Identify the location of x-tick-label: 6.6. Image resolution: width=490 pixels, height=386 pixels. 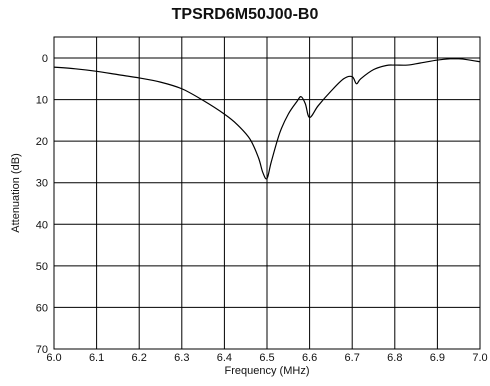
(309, 358).